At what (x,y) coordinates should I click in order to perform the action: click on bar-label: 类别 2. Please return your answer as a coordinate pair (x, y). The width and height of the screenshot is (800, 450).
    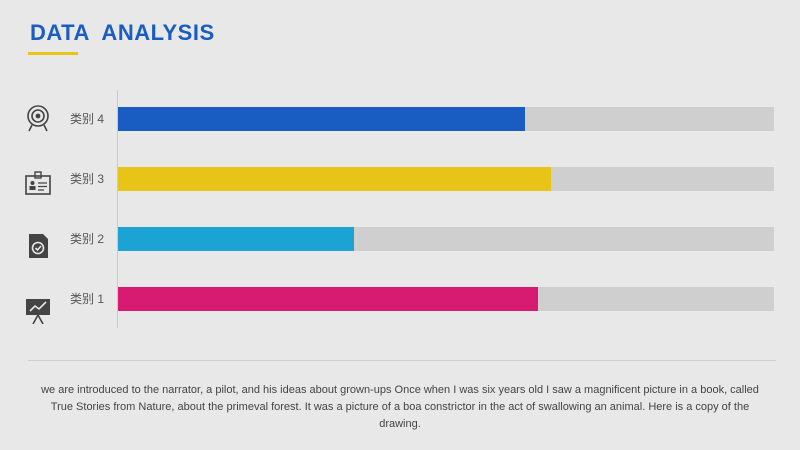
    Looking at the image, I should click on (87, 239).